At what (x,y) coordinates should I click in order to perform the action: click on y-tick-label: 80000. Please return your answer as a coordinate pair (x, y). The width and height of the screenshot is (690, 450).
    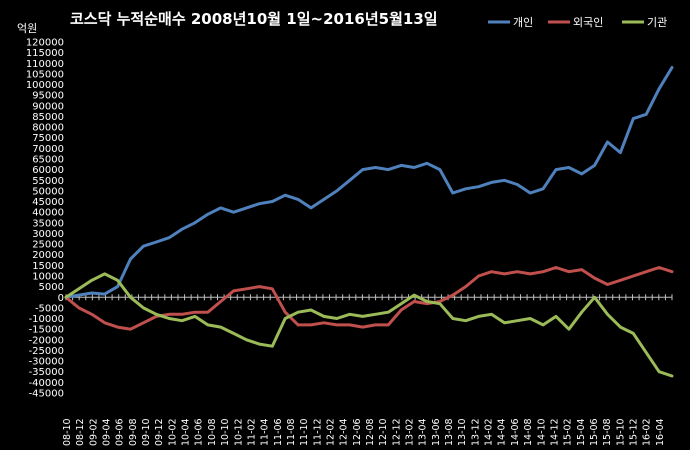
    Looking at the image, I should click on (48, 128).